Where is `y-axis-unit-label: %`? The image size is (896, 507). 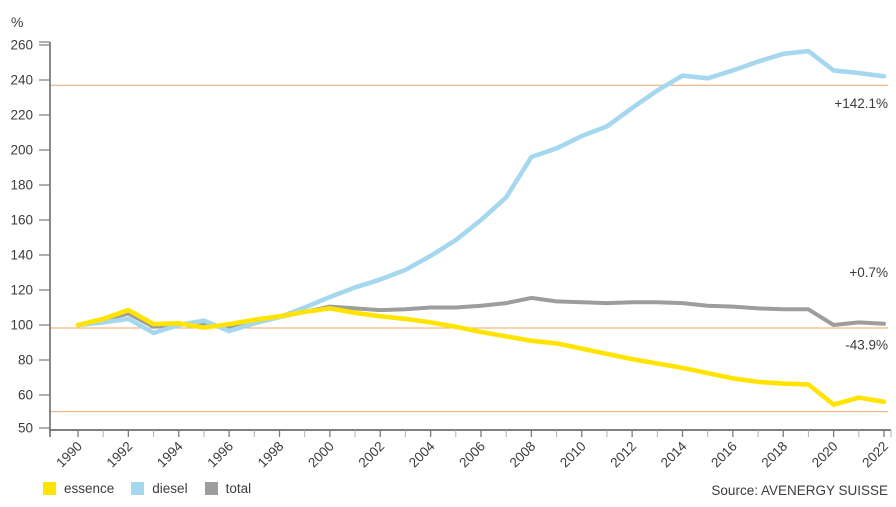
y-axis-unit-label: % is located at coordinates (17, 22).